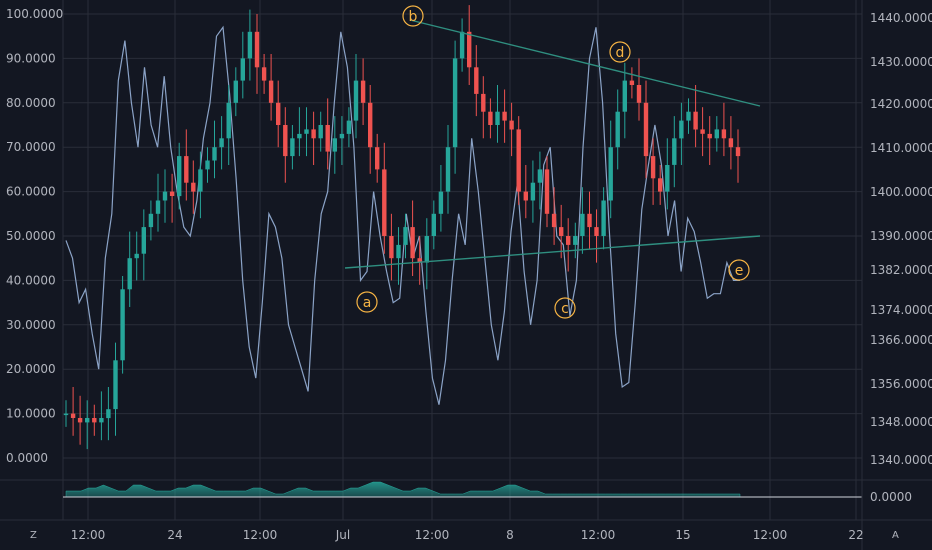 The height and width of the screenshot is (550, 932). Describe the element at coordinates (901, 422) in the screenshot. I see `right-tick-label: 1348.0000` at that location.